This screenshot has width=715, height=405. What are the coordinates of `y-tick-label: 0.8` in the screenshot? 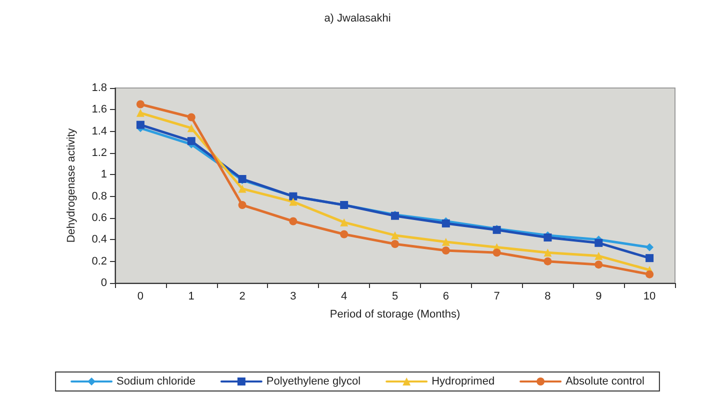 It's located at (99, 196).